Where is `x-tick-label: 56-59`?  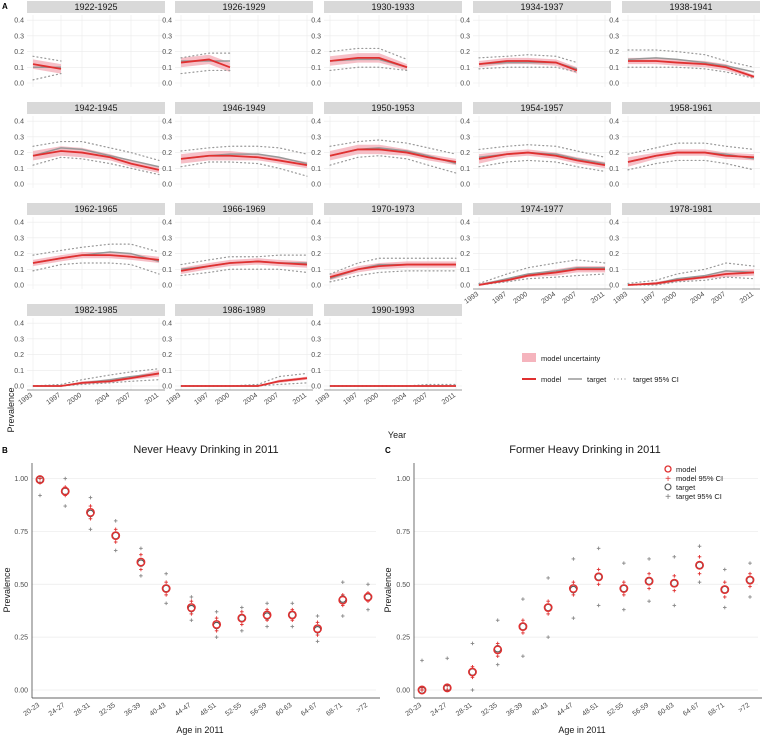
x-tick-label: 56-59 is located at coordinates (259, 710).